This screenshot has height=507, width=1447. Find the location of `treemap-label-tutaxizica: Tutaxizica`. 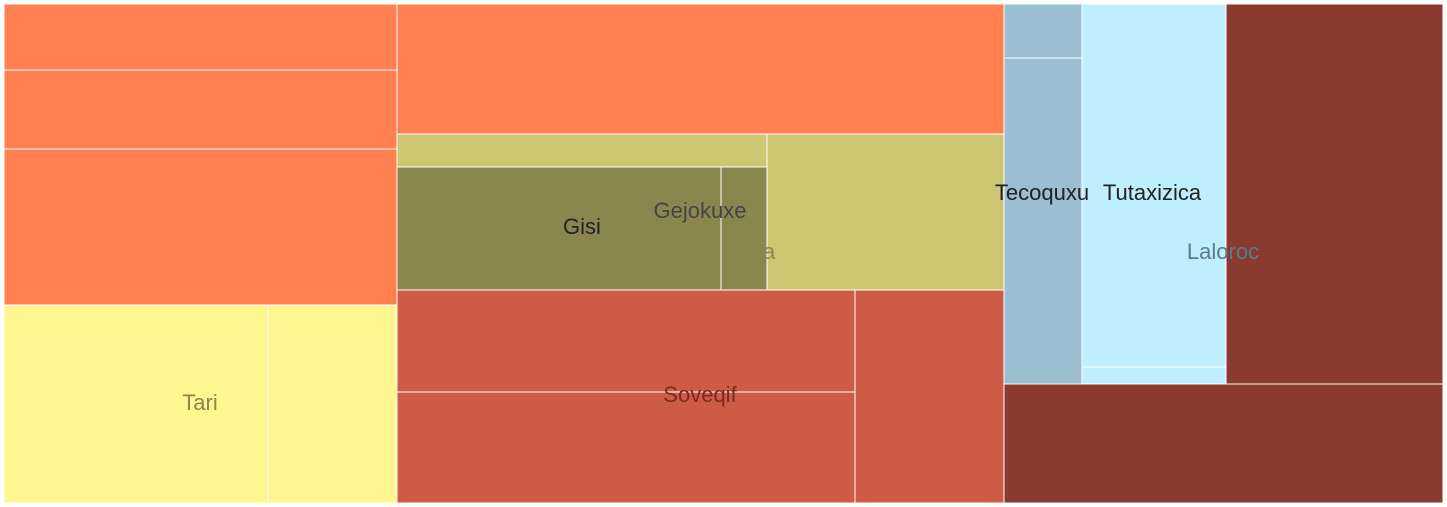

treemap-label-tutaxizica: Tutaxizica is located at coordinates (1152, 192).